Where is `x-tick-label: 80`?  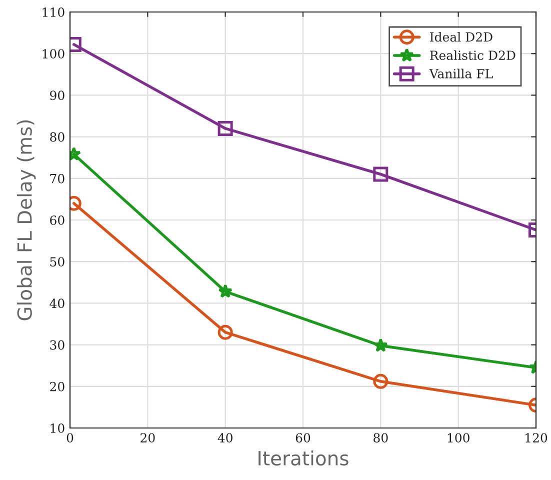 x-tick-label: 80 is located at coordinates (381, 438).